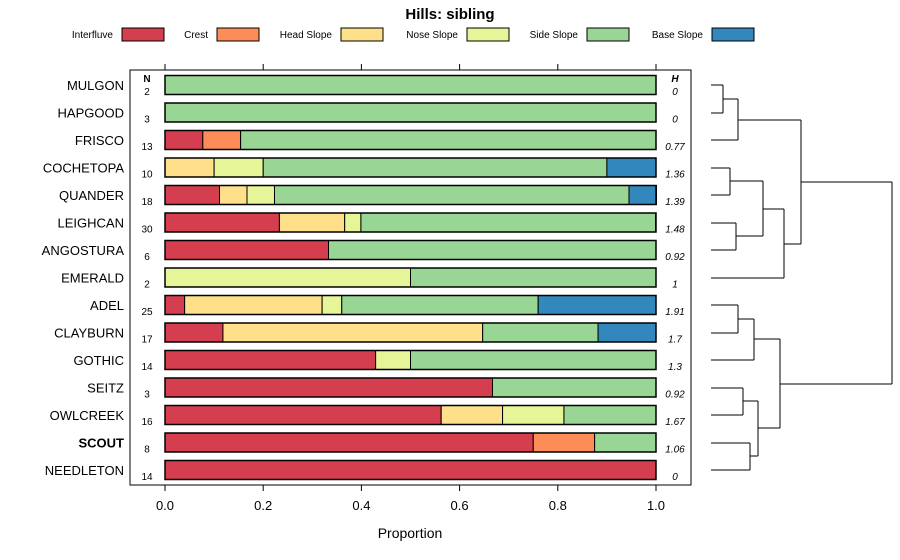 The height and width of the screenshot is (560, 900). Describe the element at coordinates (147, 175) in the screenshot. I see `n-value: 10` at that location.